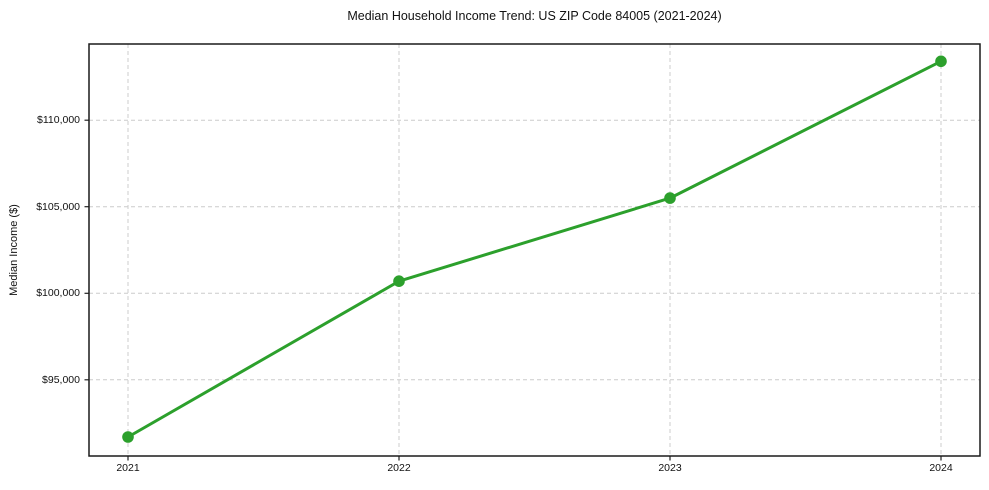 This screenshot has height=490, width=989. What do you see at coordinates (670, 468) in the screenshot?
I see `x-tick-label: 2023` at bounding box center [670, 468].